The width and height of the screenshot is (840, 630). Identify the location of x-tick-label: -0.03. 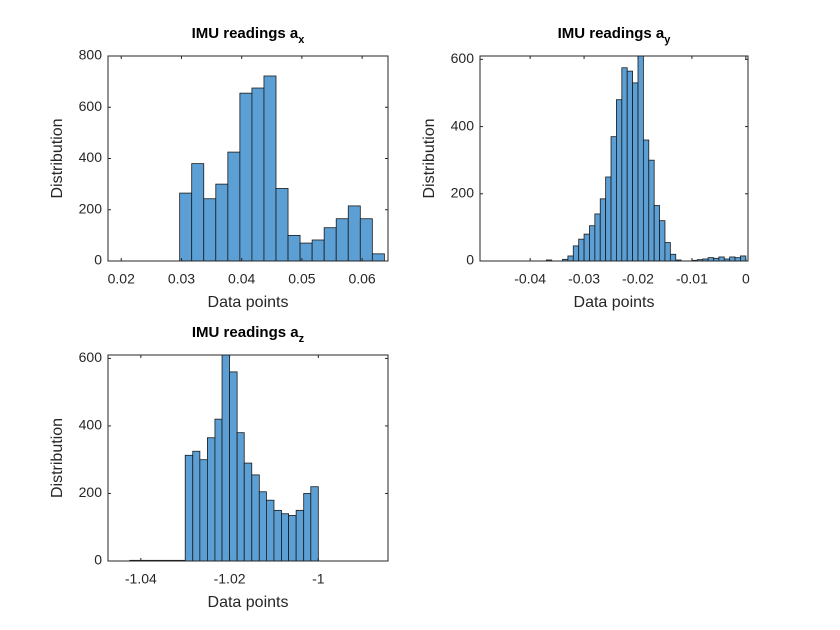
(584, 279).